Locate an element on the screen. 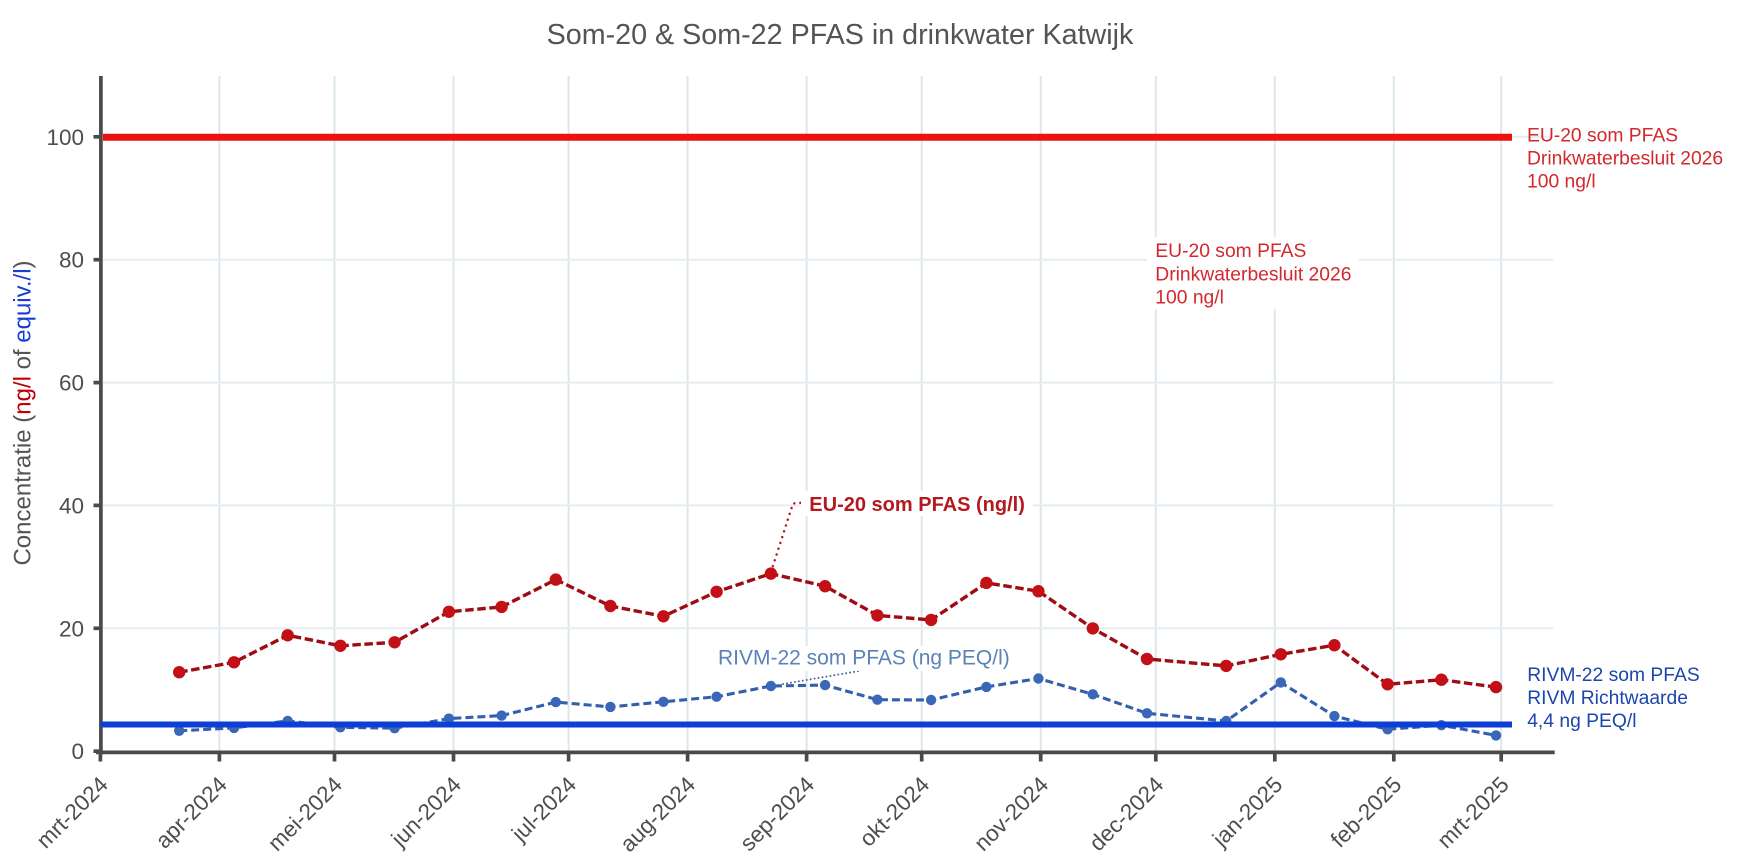  svg-text: 0 is located at coordinates (77, 751).